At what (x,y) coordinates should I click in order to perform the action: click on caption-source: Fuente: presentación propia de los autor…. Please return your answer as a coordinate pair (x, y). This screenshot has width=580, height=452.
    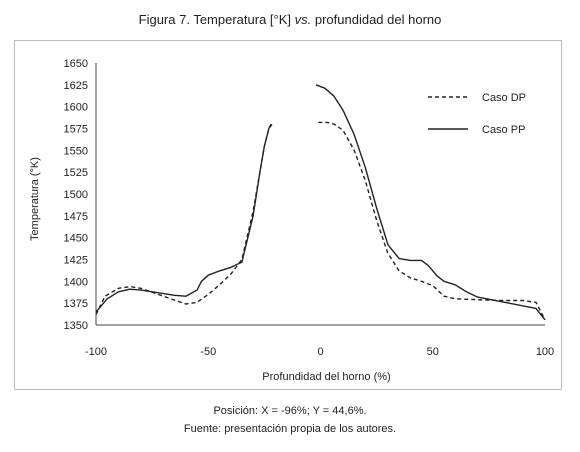
    Looking at the image, I should click on (290, 429).